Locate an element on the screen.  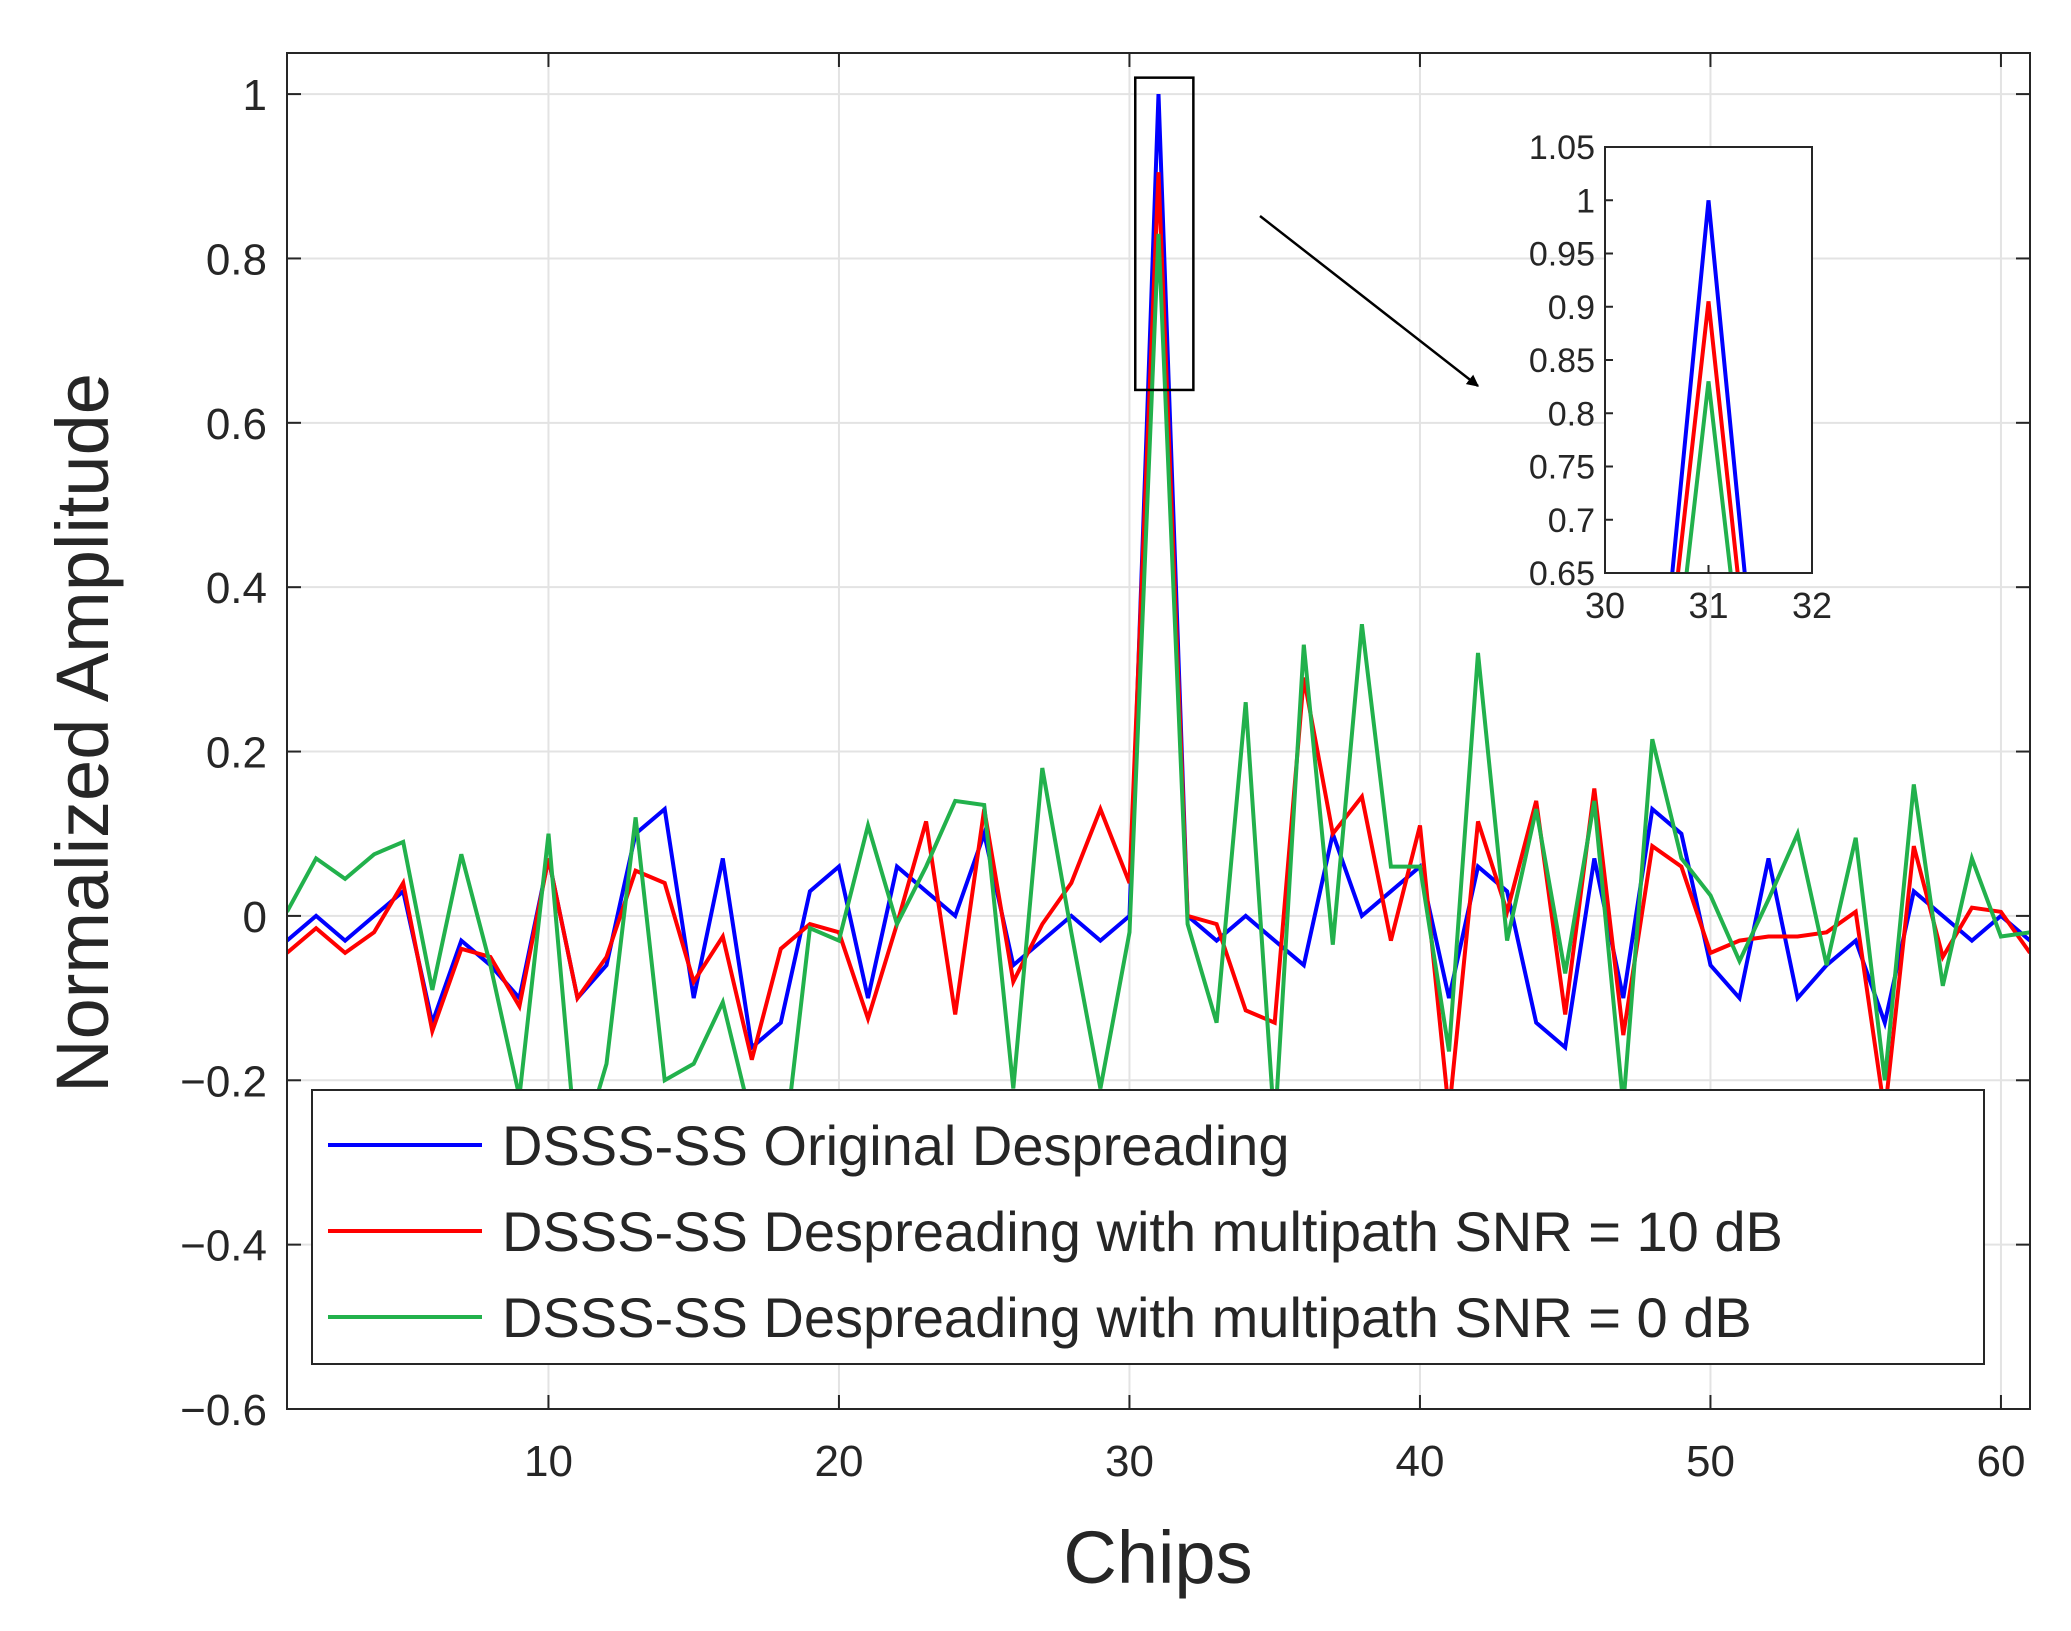
y-tick-label: −0.2 is located at coordinates (223, 1081).